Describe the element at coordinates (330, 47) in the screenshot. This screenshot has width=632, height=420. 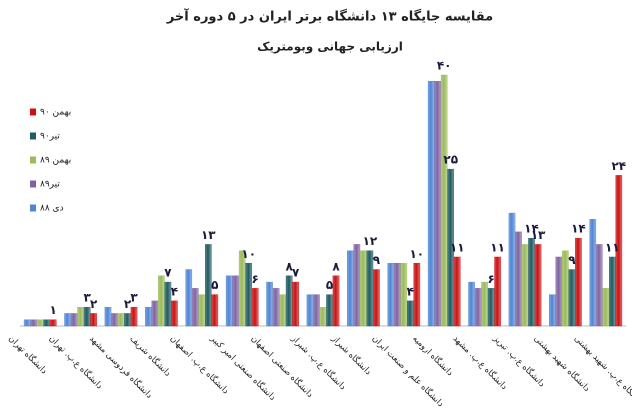
I see `chart-subtitle: ارزیابی جهانی وبومتریک` at that location.